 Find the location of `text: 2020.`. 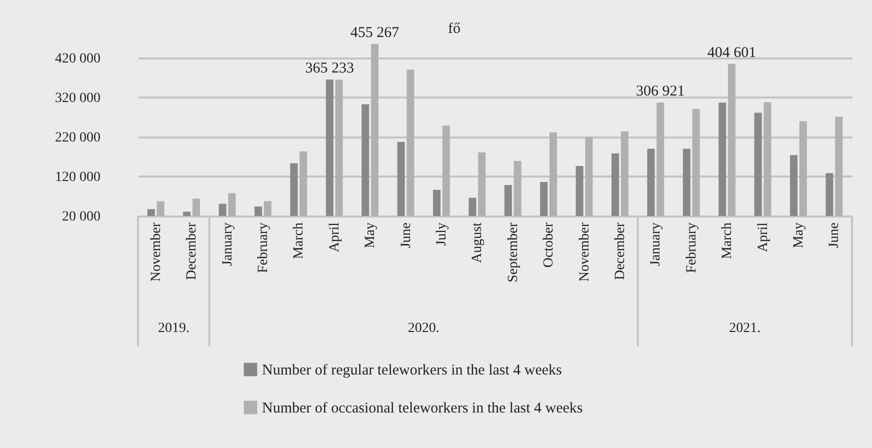

text: 2020. is located at coordinates (424, 328).